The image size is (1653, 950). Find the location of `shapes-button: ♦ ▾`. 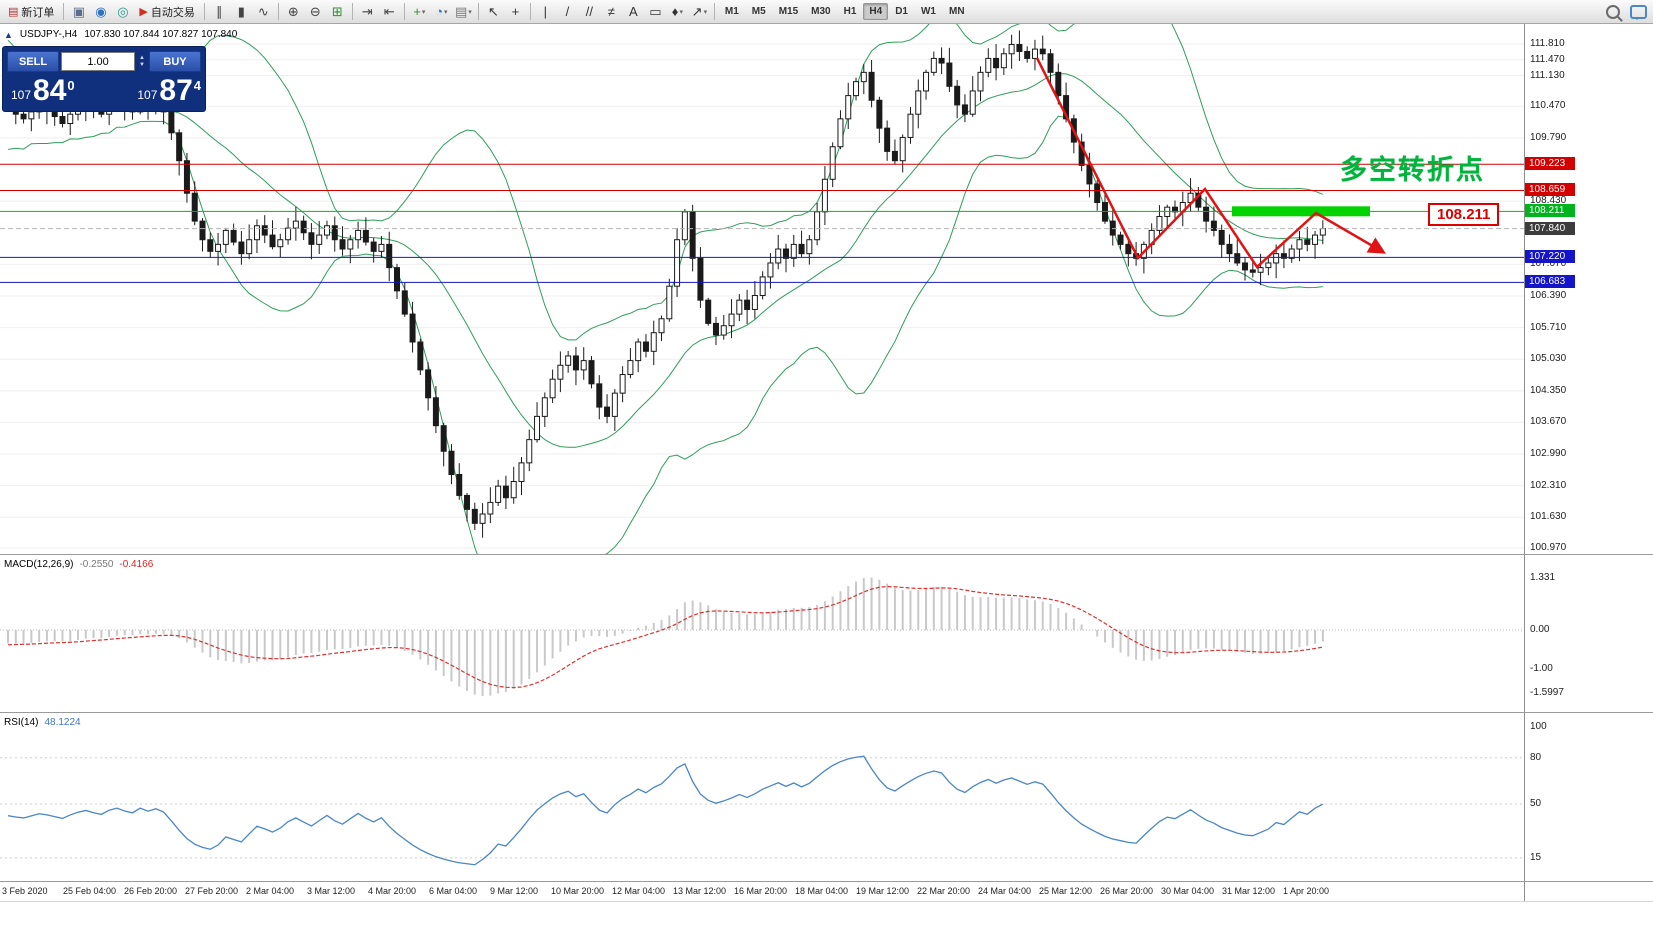

shapes-button: ♦ ▾ is located at coordinates (677, 12).